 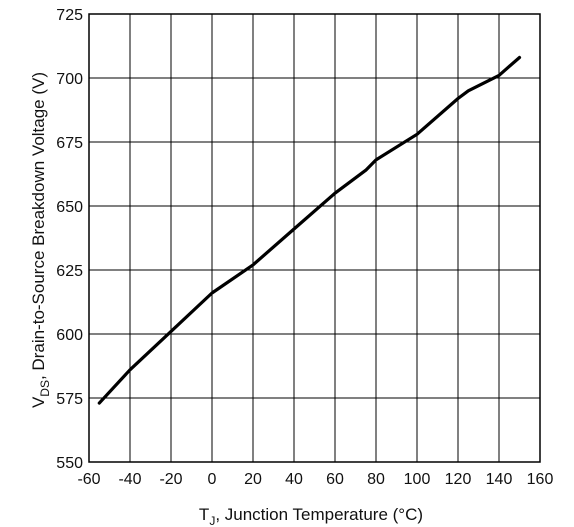 I want to click on y-tick-label: 625, so click(x=69, y=271).